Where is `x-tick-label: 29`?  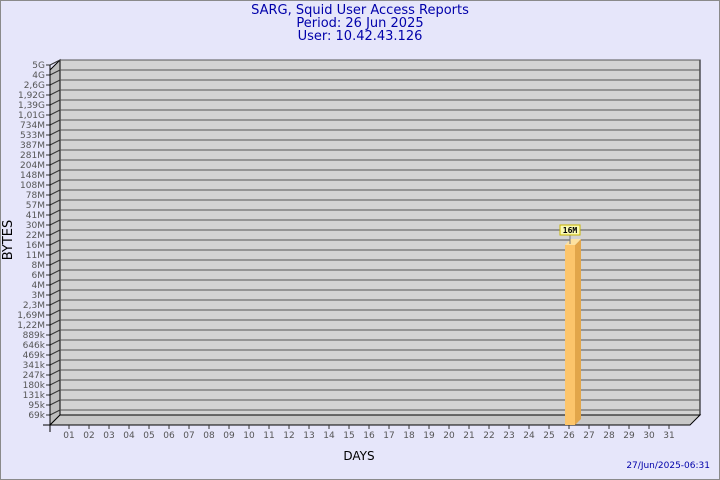
x-tick-label: 29 is located at coordinates (629, 436).